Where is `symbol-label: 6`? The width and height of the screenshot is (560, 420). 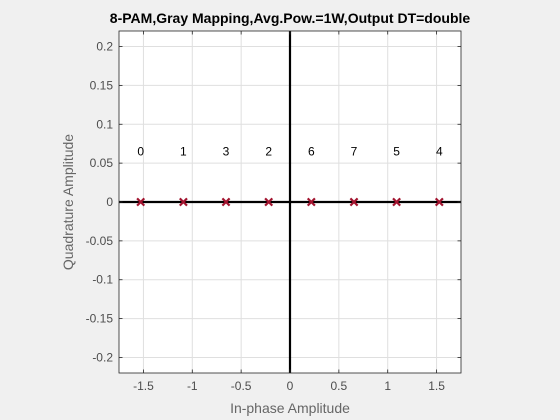 symbol-label: 6 is located at coordinates (311, 151).